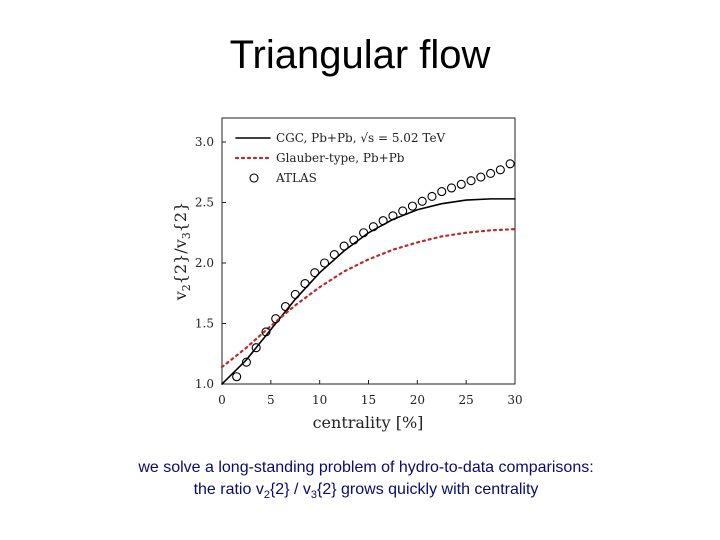 The width and height of the screenshot is (720, 540). Describe the element at coordinates (267, 495) in the screenshot. I see `caption-sub: 2` at that location.